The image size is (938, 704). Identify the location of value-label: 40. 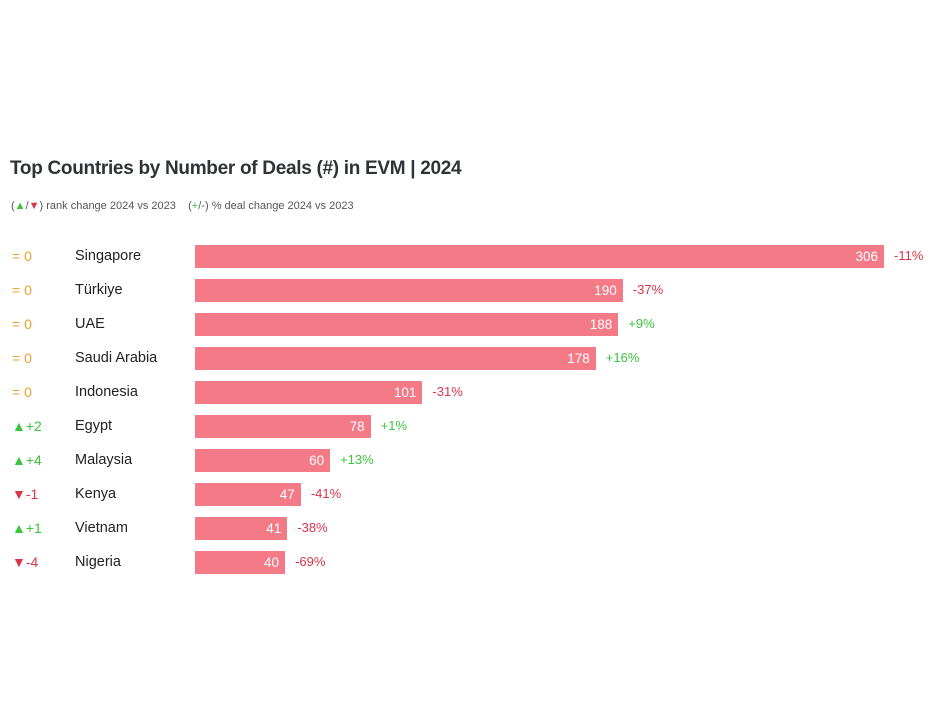
(272, 562).